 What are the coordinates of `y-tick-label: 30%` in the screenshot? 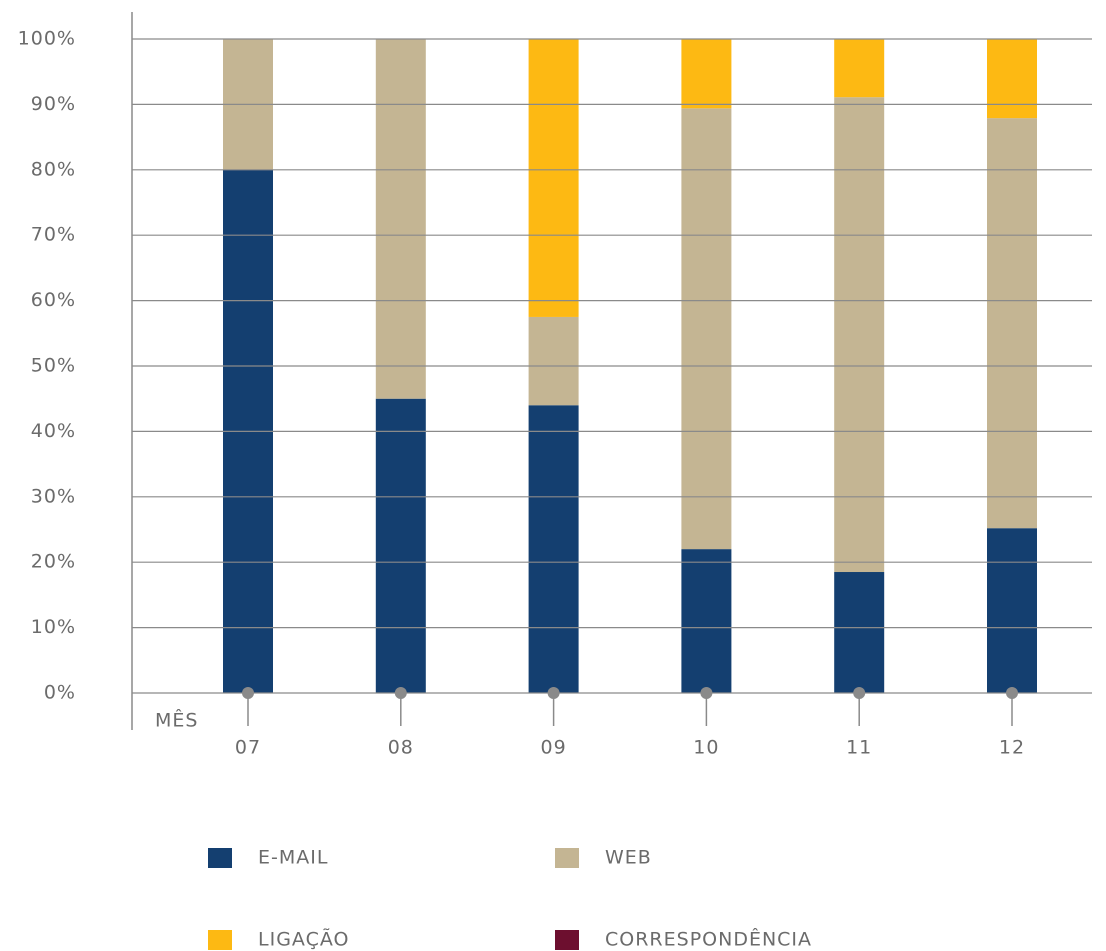 It's located at (53, 496).